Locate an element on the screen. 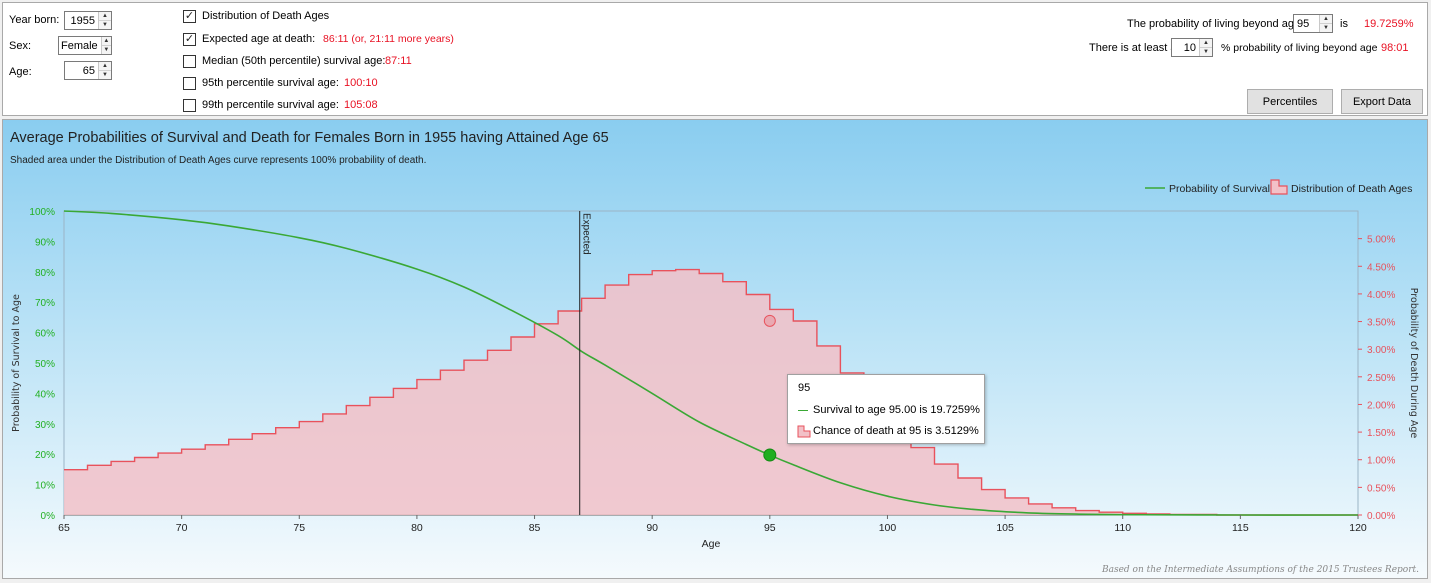 Image resolution: width=1431 pixels, height=583 pixels. expected-age-label: Expected age at death: is located at coordinates (259, 39).